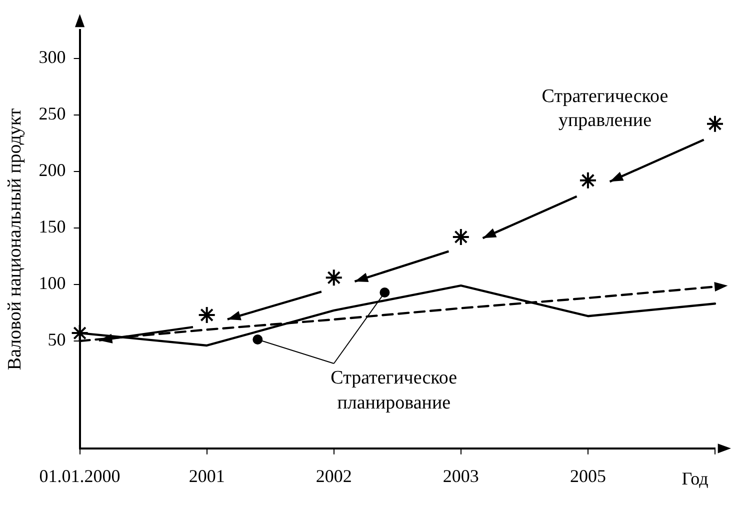  I want to click on text: Стратегическое планирование, so click(394, 391).